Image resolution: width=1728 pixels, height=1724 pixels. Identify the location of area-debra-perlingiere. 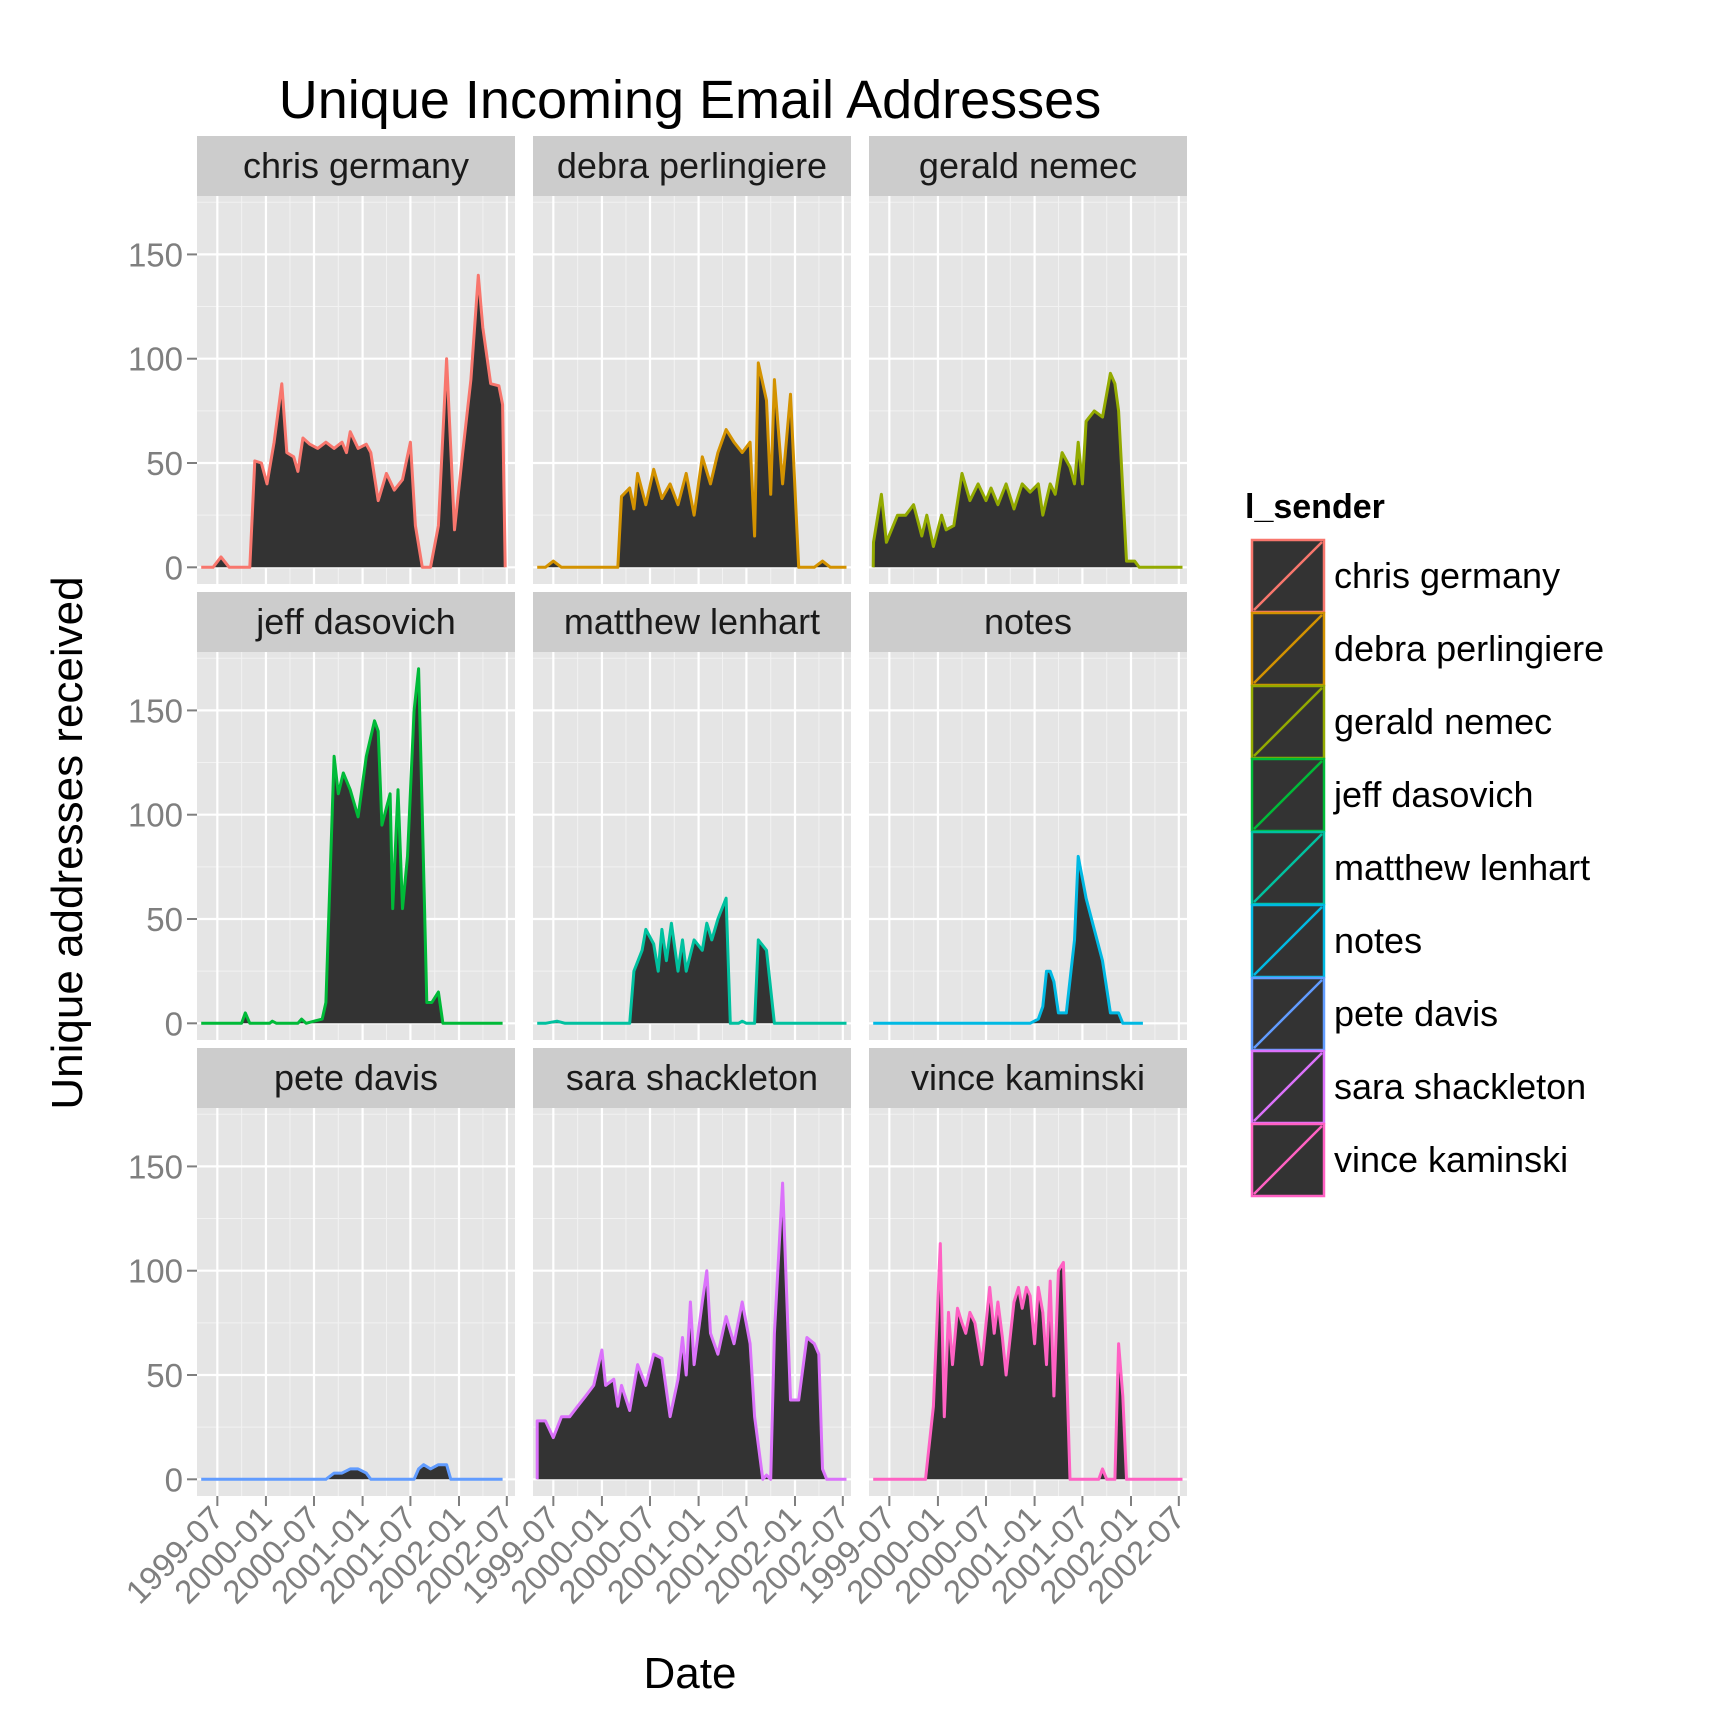
(692, 465).